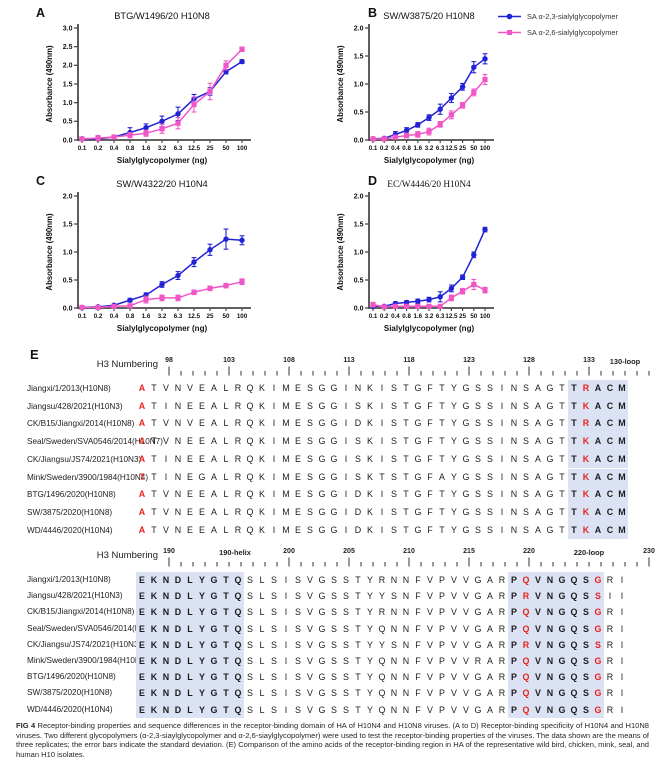 The image size is (664, 773). What do you see at coordinates (162, 316) in the screenshot?
I see `x-tick-label: 3.2` at bounding box center [162, 316].